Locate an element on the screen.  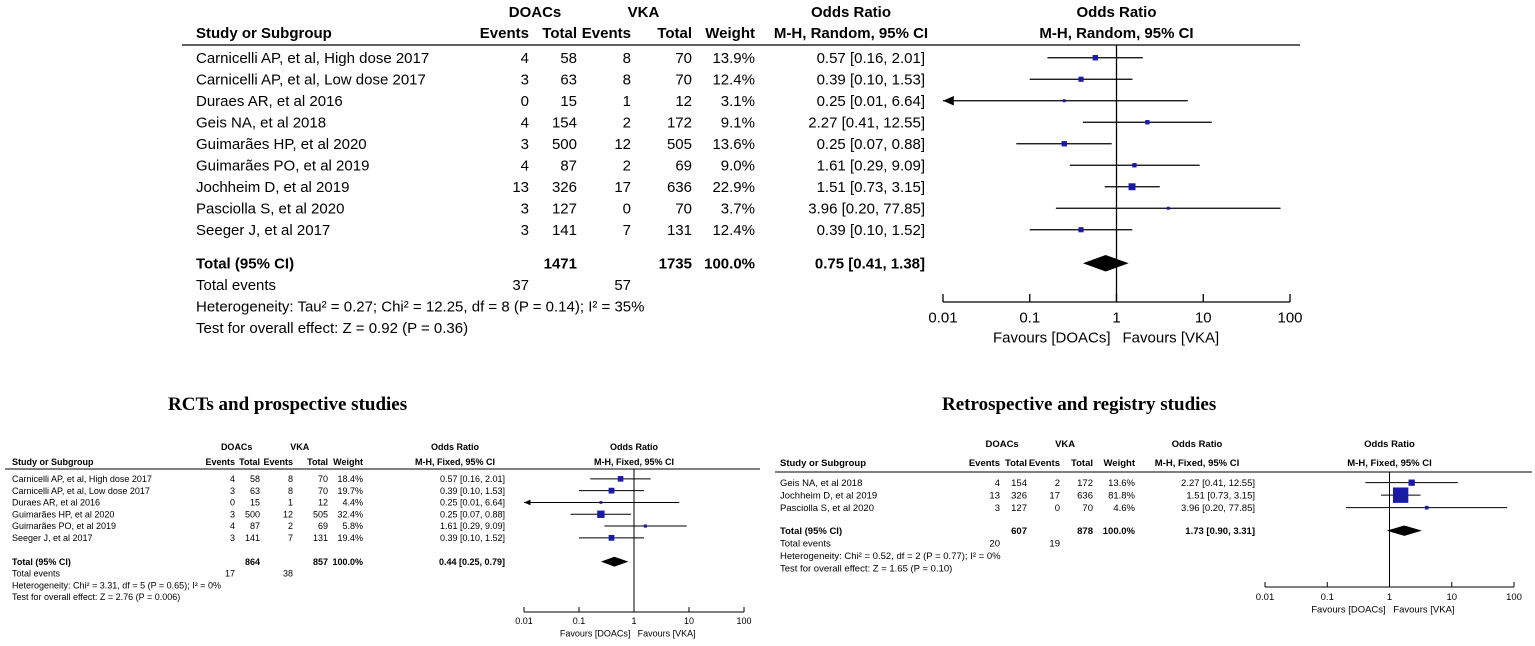
header-plot-method: M-H, Random, 95% CI is located at coordinates (1116, 33).